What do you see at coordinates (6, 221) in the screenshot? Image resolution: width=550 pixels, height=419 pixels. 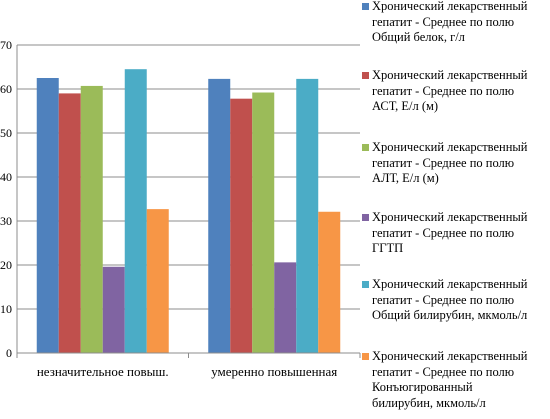 I see `y-tick-label: 30` at bounding box center [6, 221].